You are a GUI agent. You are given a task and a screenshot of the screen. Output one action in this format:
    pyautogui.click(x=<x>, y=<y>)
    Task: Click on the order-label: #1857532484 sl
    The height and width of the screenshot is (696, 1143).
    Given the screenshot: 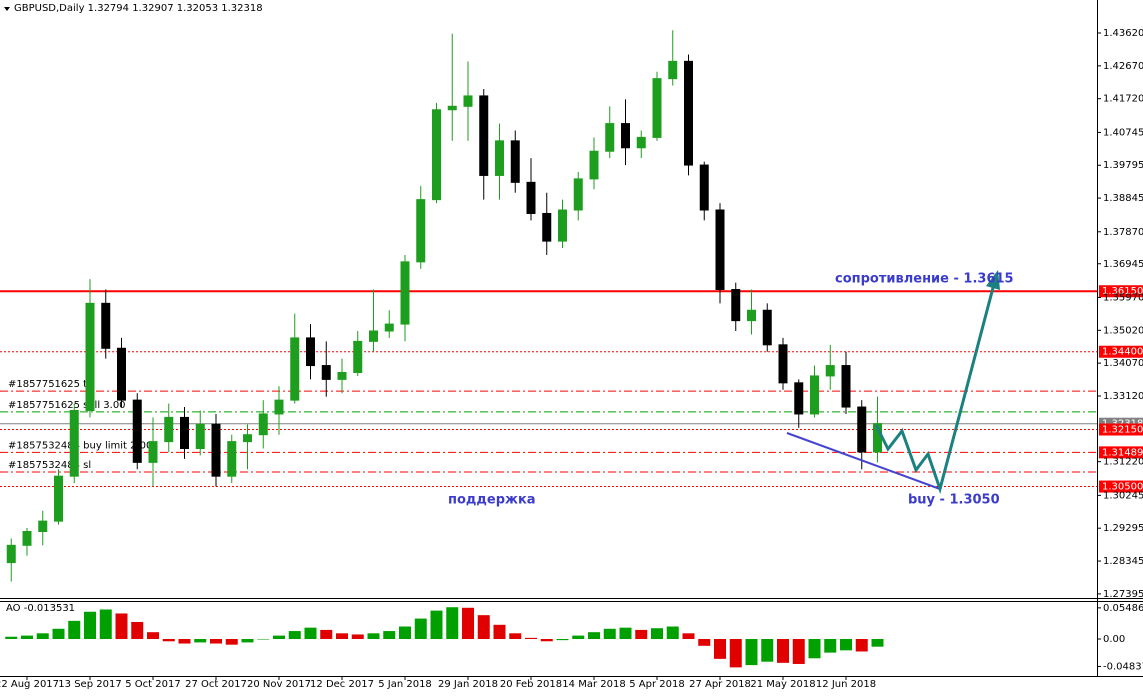 What is the action you would take?
    pyautogui.click(x=49, y=465)
    